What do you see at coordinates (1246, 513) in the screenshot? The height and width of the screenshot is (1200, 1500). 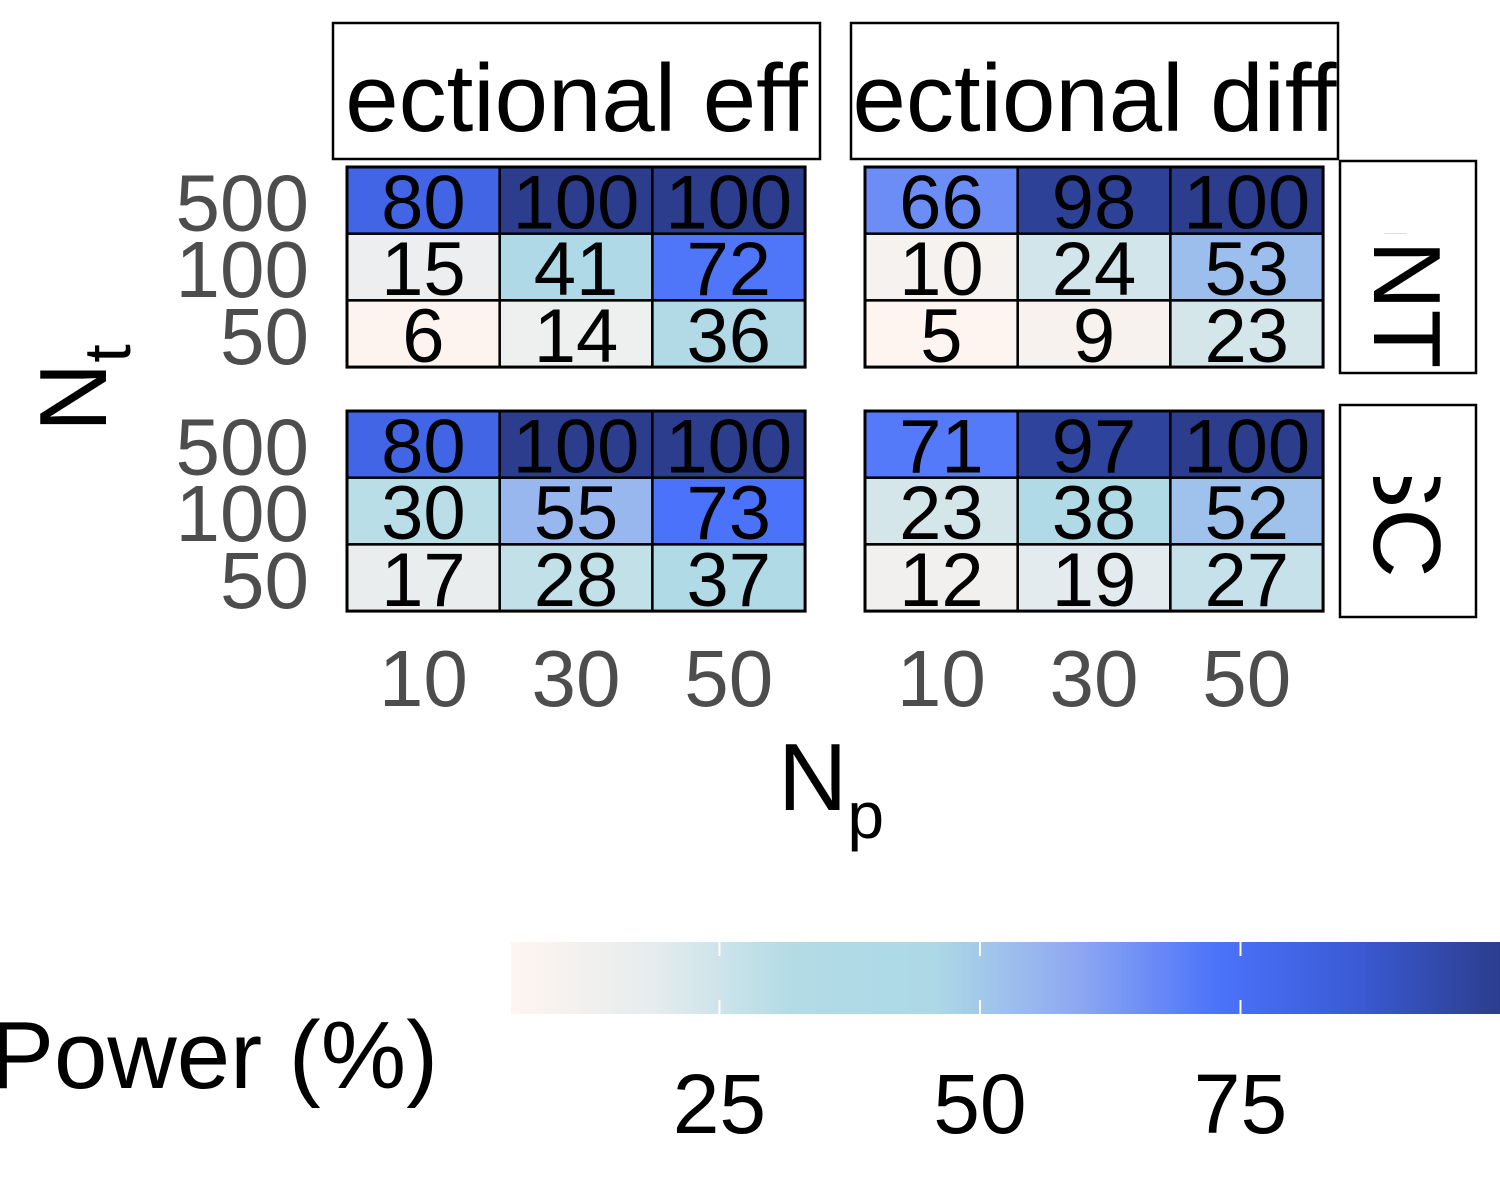 I see `cell-label: 52` at bounding box center [1246, 513].